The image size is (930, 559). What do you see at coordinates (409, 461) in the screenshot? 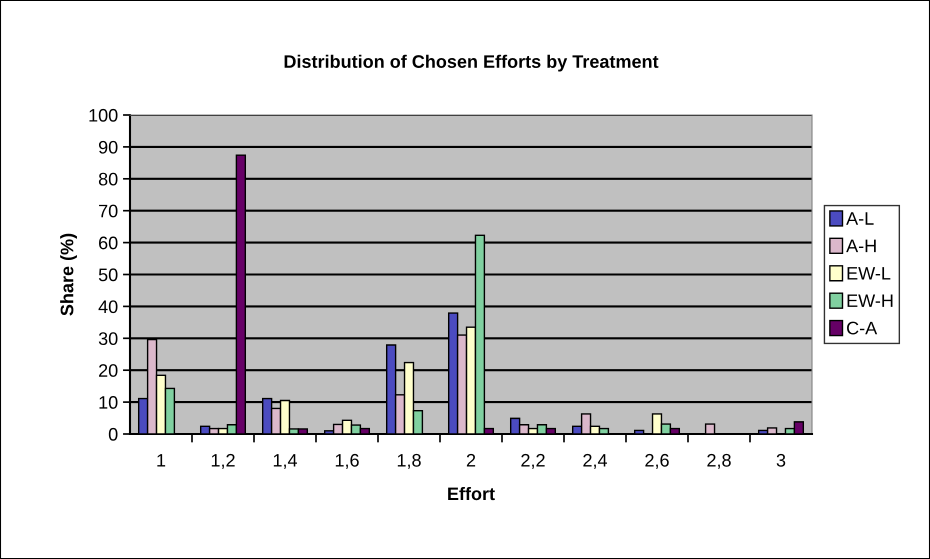
I see `x-tick-label: 1,8` at bounding box center [409, 461].